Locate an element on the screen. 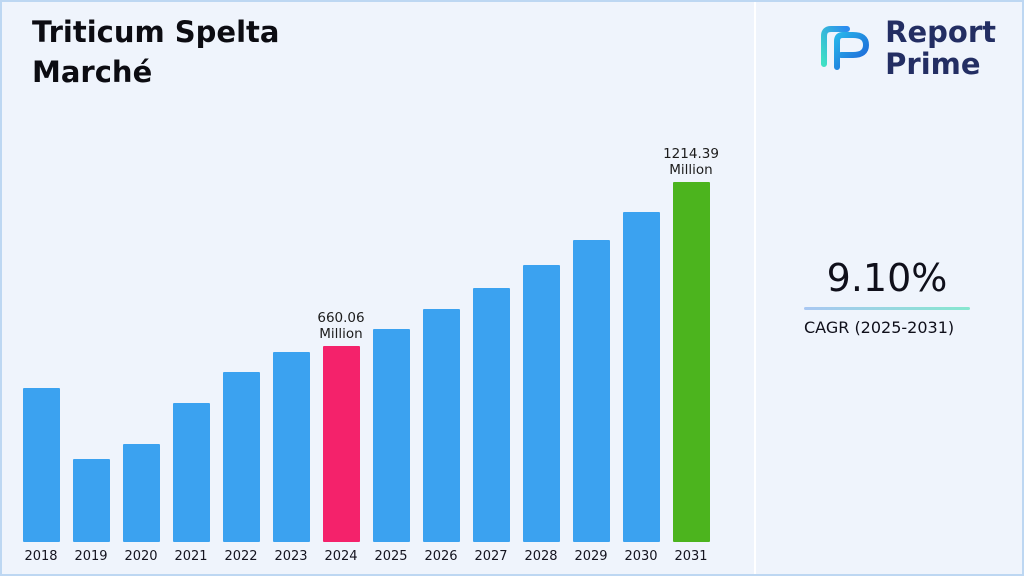 This screenshot has height=576, width=1024. bar-2030 is located at coordinates (641, 377).